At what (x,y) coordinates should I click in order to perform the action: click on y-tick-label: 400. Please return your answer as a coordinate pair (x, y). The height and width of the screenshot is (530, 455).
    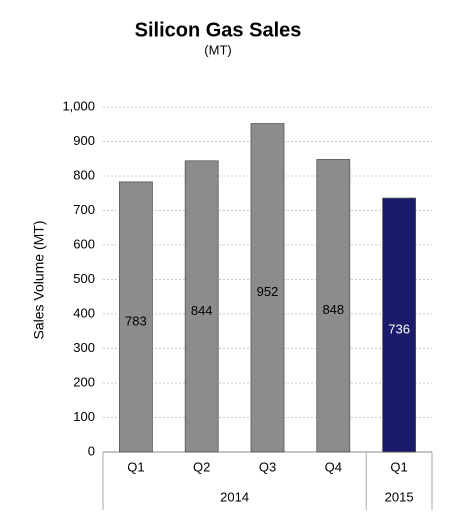
    Looking at the image, I should click on (84, 312).